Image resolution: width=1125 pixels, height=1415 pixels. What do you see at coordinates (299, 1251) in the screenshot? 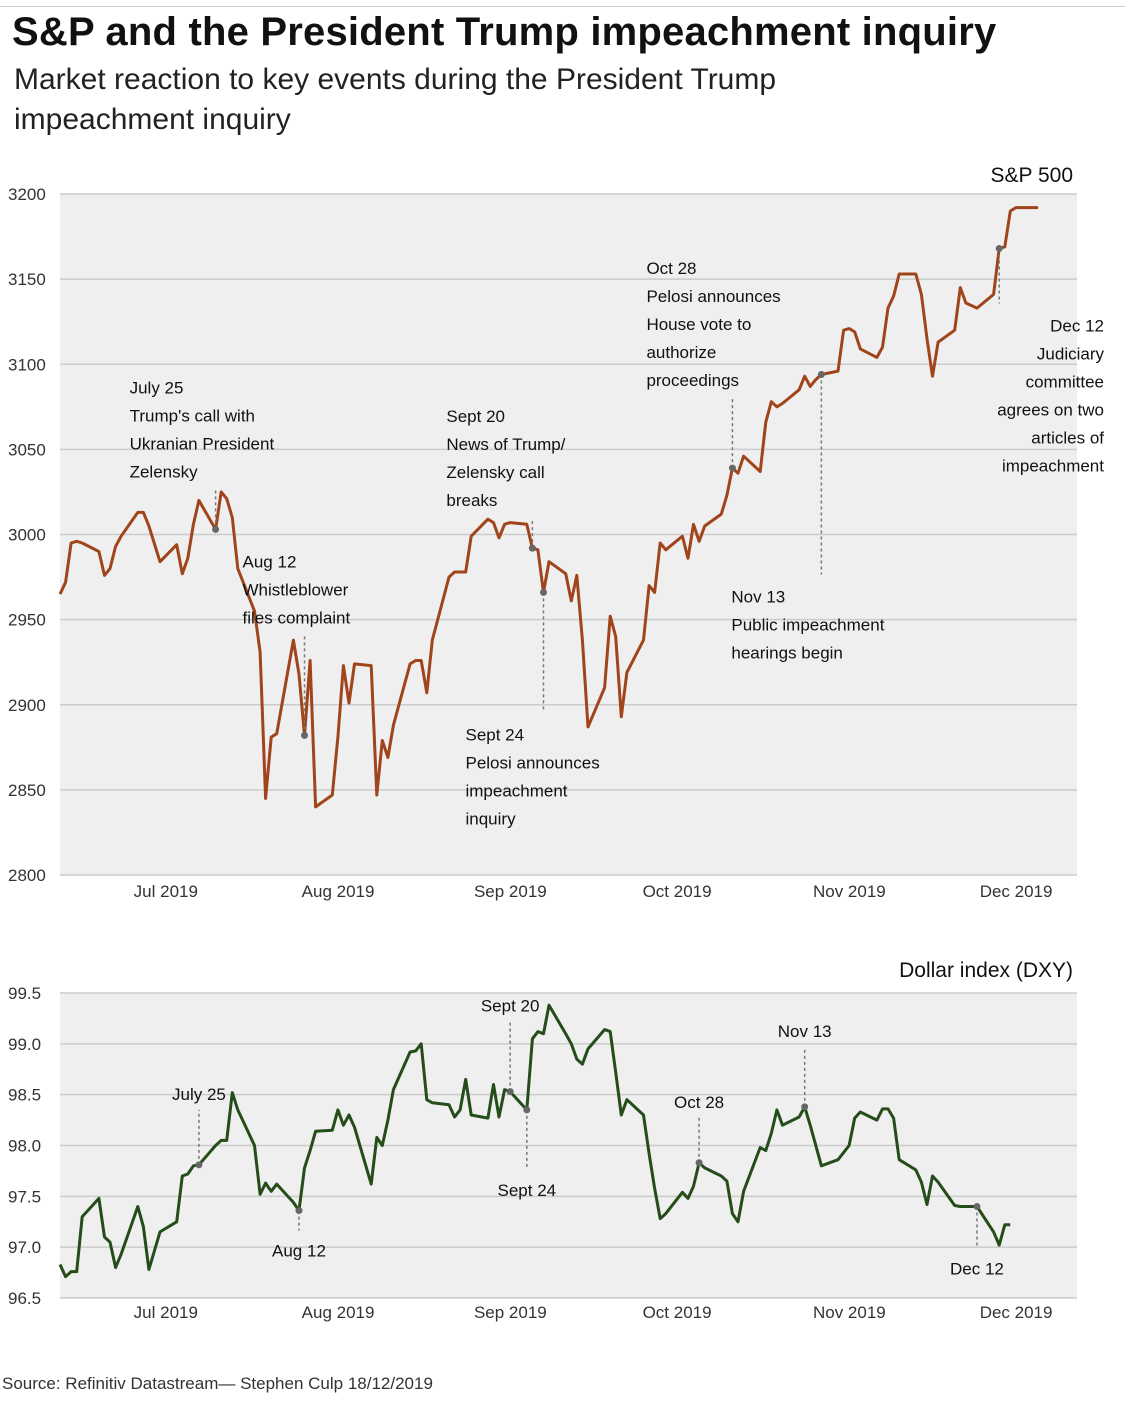
I see `dxy-annotation-label: Aug 12` at bounding box center [299, 1251].